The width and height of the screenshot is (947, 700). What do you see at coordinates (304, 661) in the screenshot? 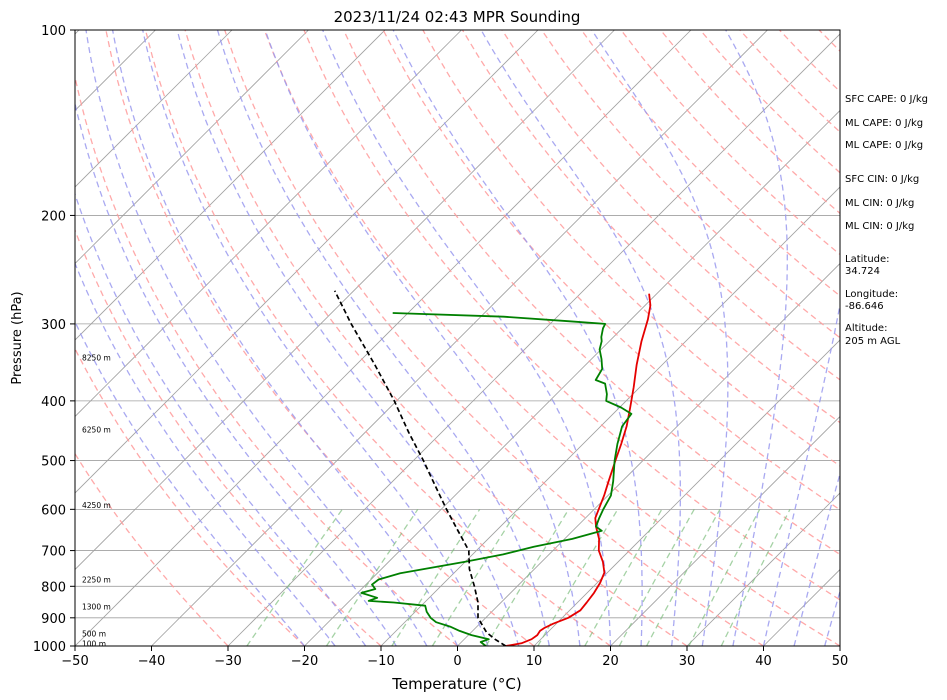
I see `x-tick-label: −20` at bounding box center [304, 661].